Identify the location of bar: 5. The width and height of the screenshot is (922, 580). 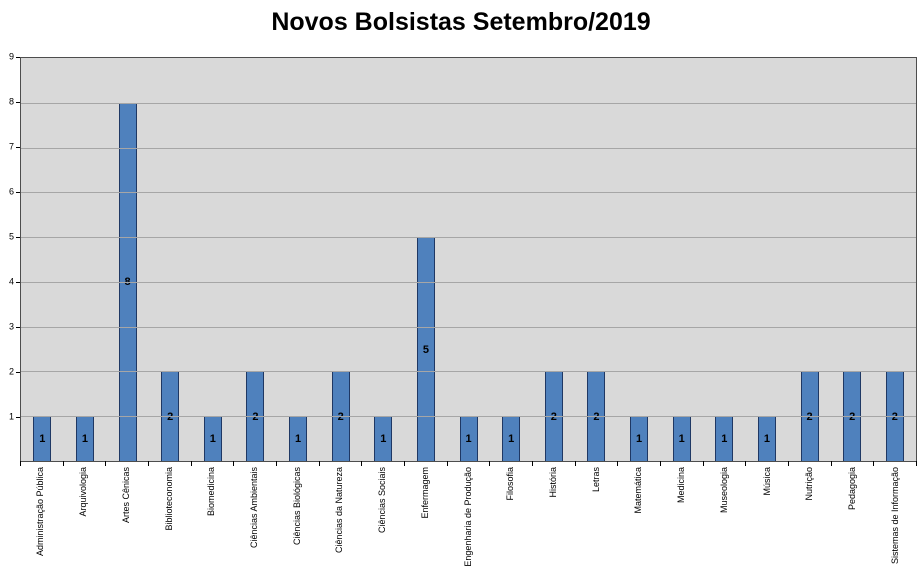
(425, 349).